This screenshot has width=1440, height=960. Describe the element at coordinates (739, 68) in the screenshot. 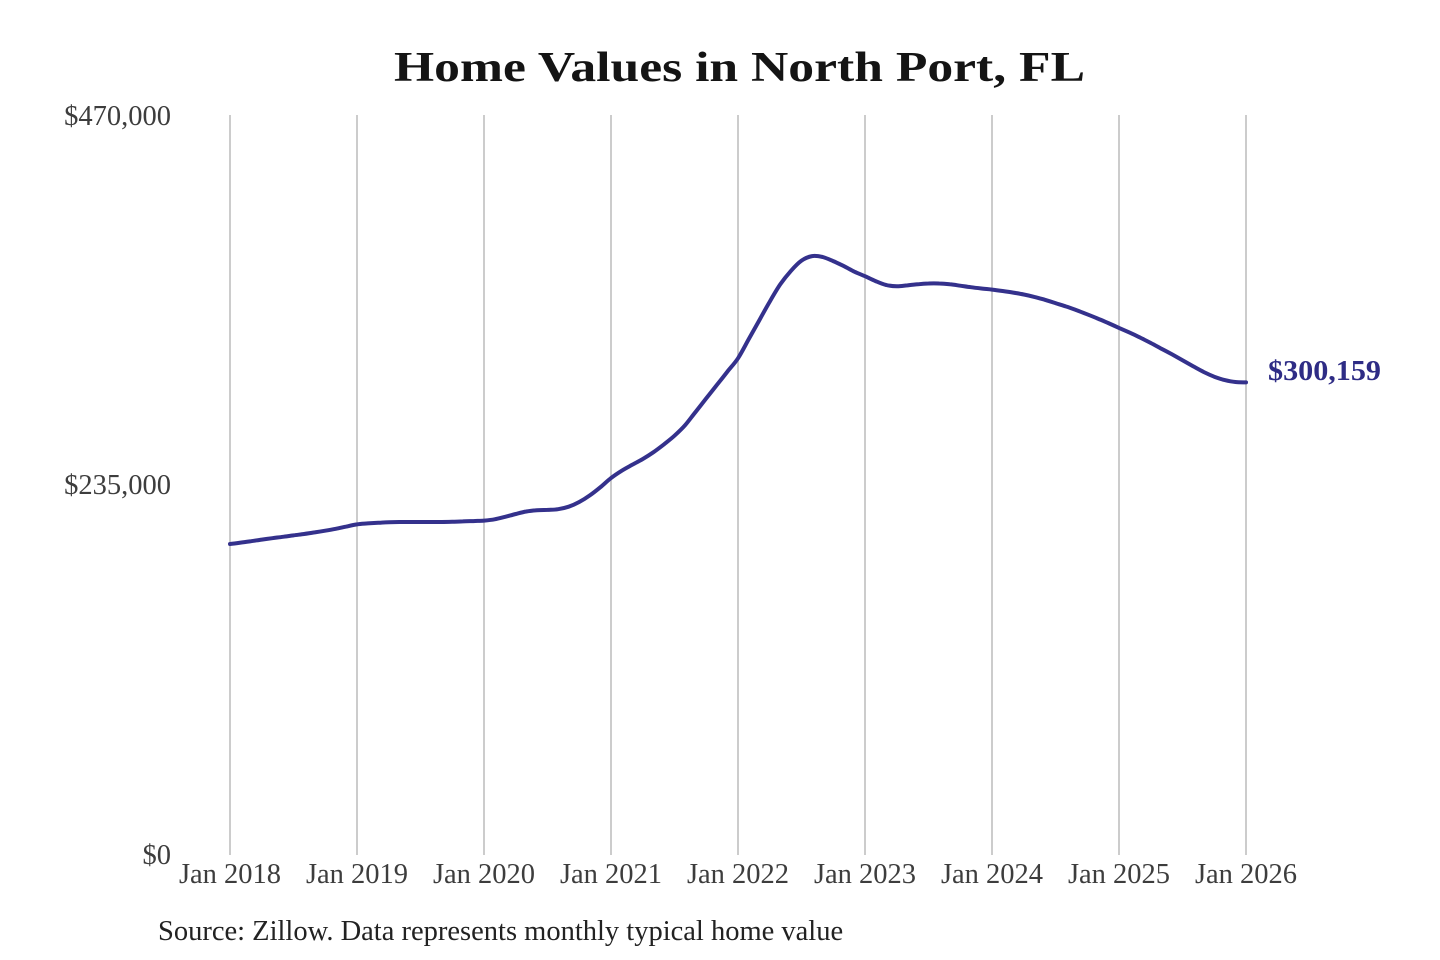

I see `svg-text: Home Values in North Port, FL` at that location.